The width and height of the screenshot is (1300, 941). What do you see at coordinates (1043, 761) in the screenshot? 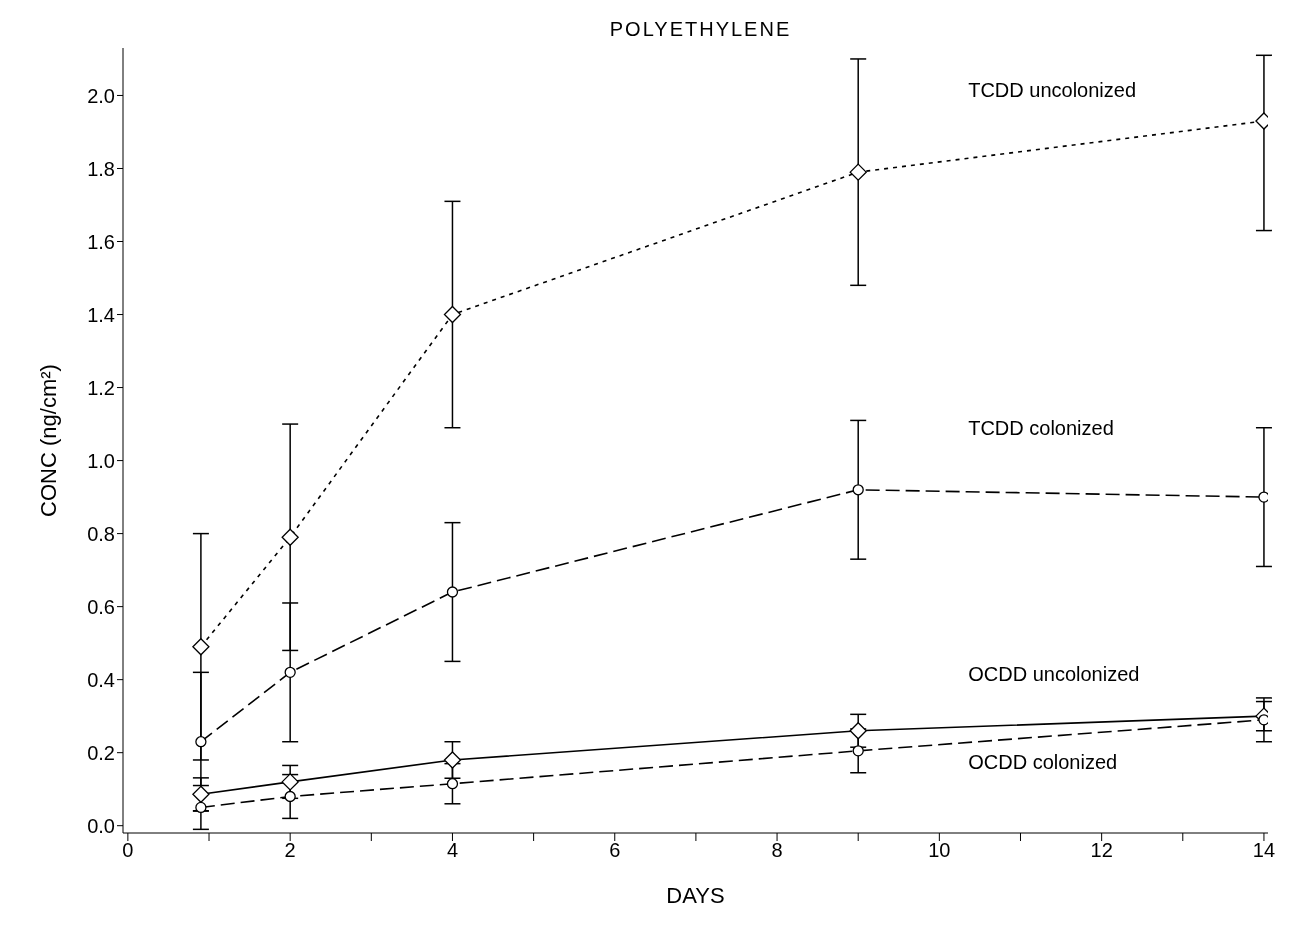
I see `series-label: OCDD colonized` at bounding box center [1043, 761].